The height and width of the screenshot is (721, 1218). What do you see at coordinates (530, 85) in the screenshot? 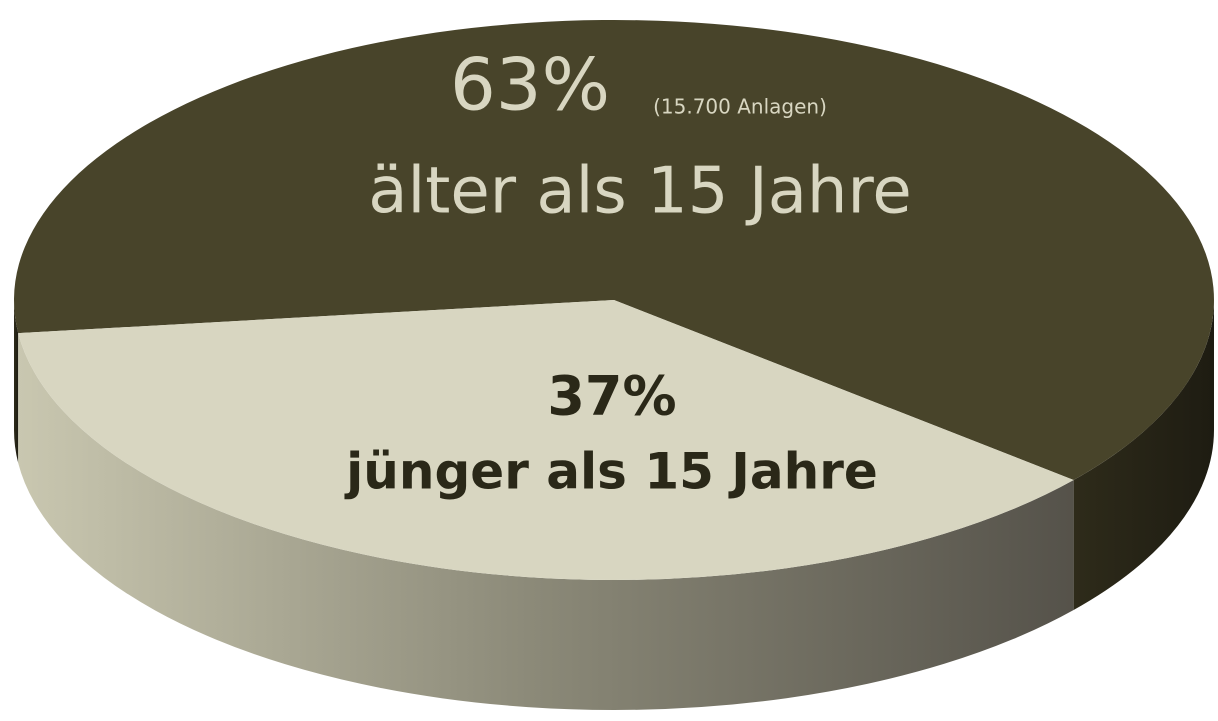
I see `slice-value-label: 63%` at bounding box center [530, 85].